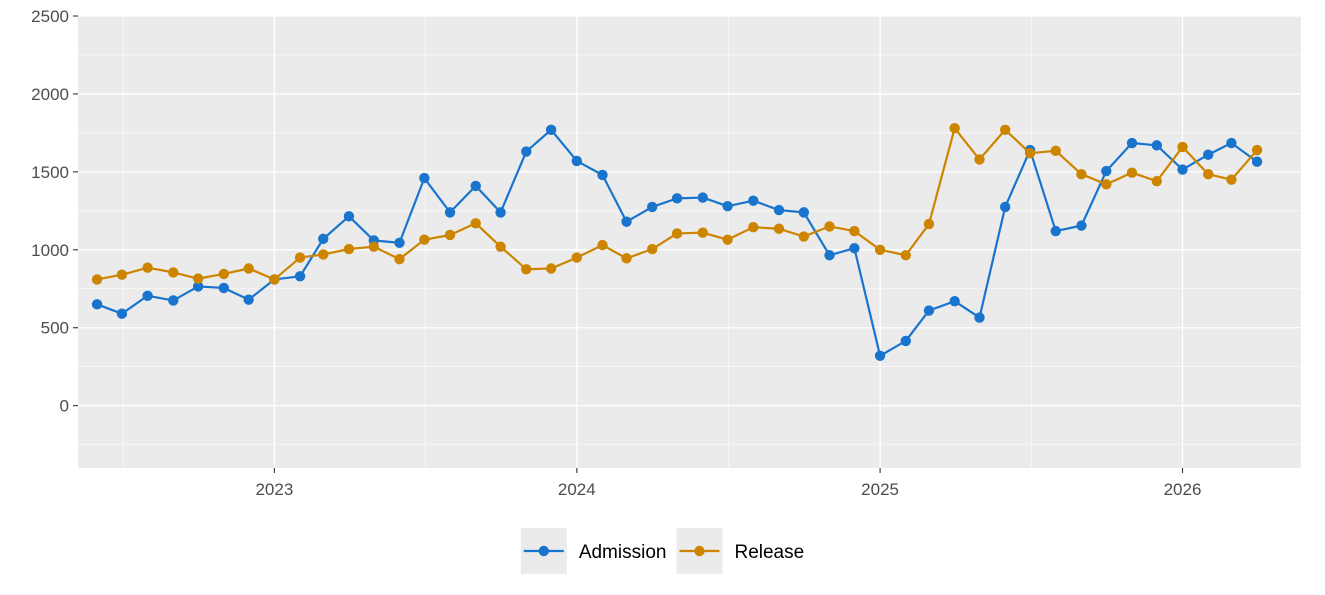  Describe the element at coordinates (50, 94) in the screenshot. I see `y-tick-label: 2000` at that location.